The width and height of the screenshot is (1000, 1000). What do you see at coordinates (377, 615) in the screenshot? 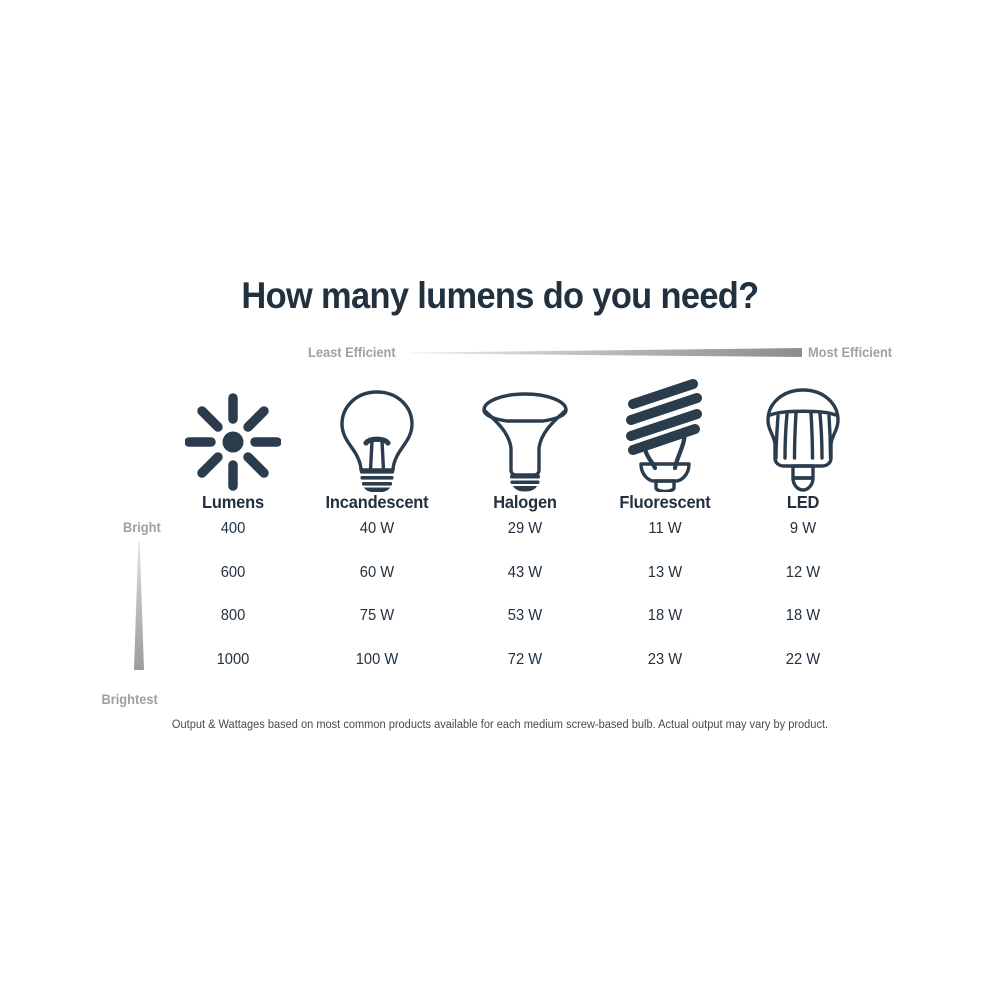
I see `cell-incandescent: 75 W` at bounding box center [377, 615].